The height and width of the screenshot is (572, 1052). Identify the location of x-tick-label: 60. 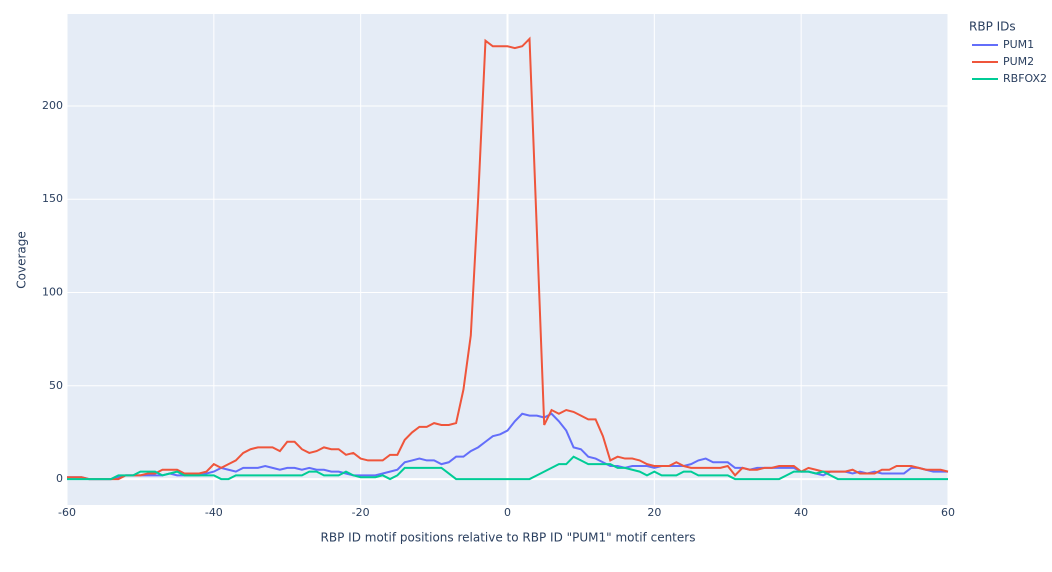
(948, 512).